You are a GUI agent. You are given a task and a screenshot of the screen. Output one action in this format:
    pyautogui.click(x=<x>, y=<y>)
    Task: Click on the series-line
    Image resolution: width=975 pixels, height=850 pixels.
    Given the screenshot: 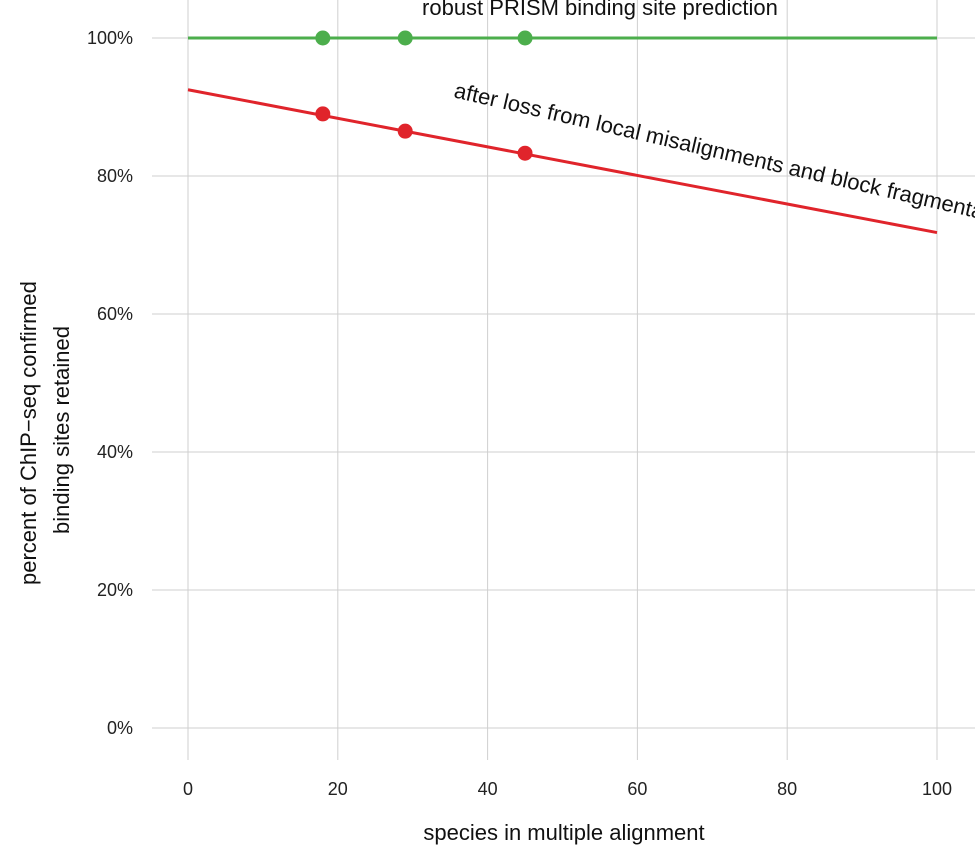 What is the action you would take?
    pyautogui.click(x=562, y=161)
    